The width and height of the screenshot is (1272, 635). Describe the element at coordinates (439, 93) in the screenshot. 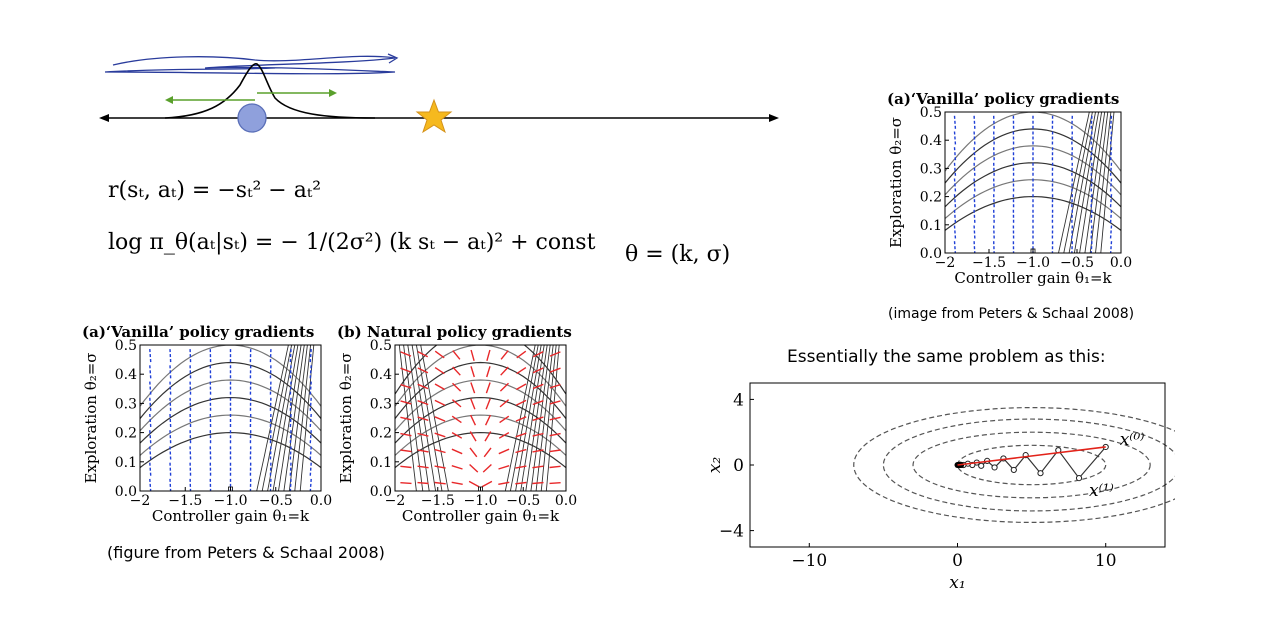

I see `cartpole-illustration` at that location.